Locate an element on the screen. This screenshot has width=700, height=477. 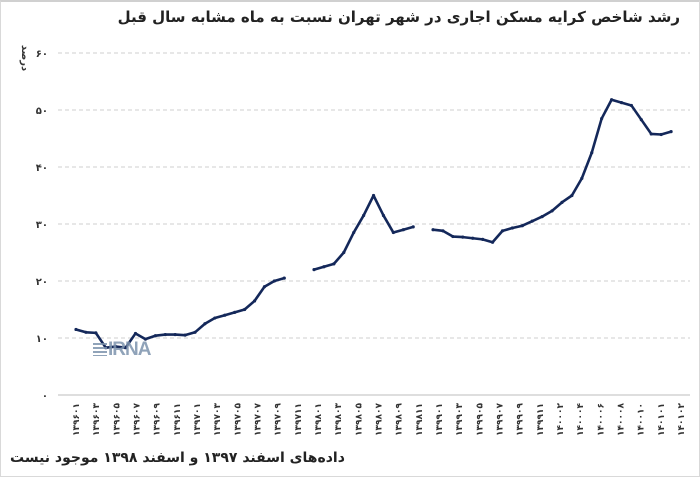
x-tick-label: ۱۴۰۰۰۲ is located at coordinates (561, 419).